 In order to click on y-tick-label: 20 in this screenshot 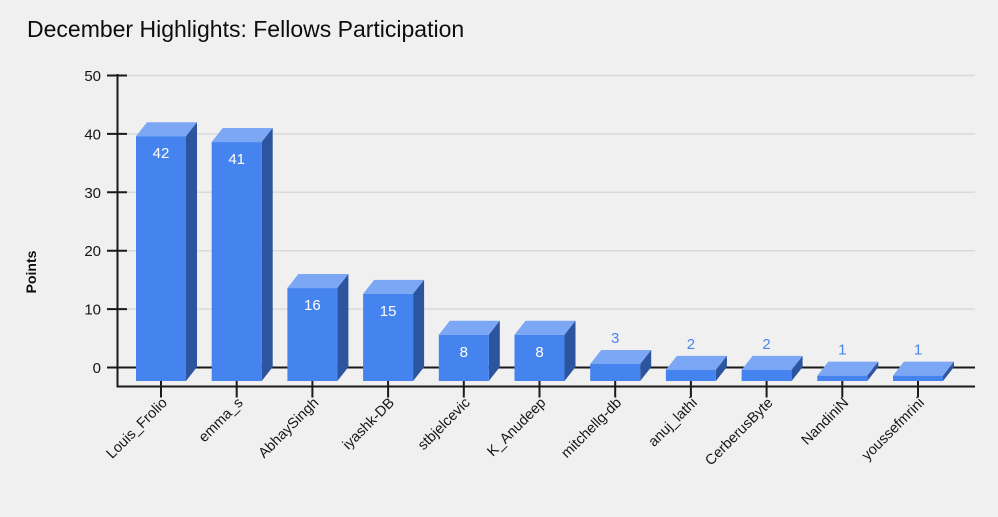, I will do `click(92, 251)`.